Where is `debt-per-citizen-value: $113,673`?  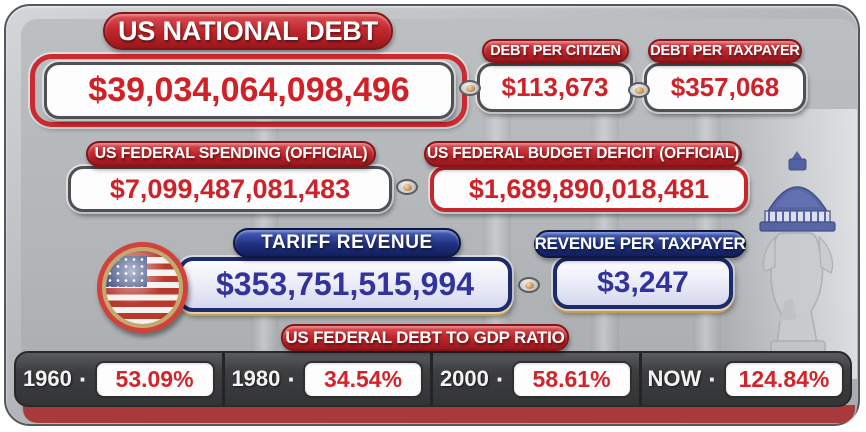 debt-per-citizen-value: $113,673 is located at coordinates (555, 87).